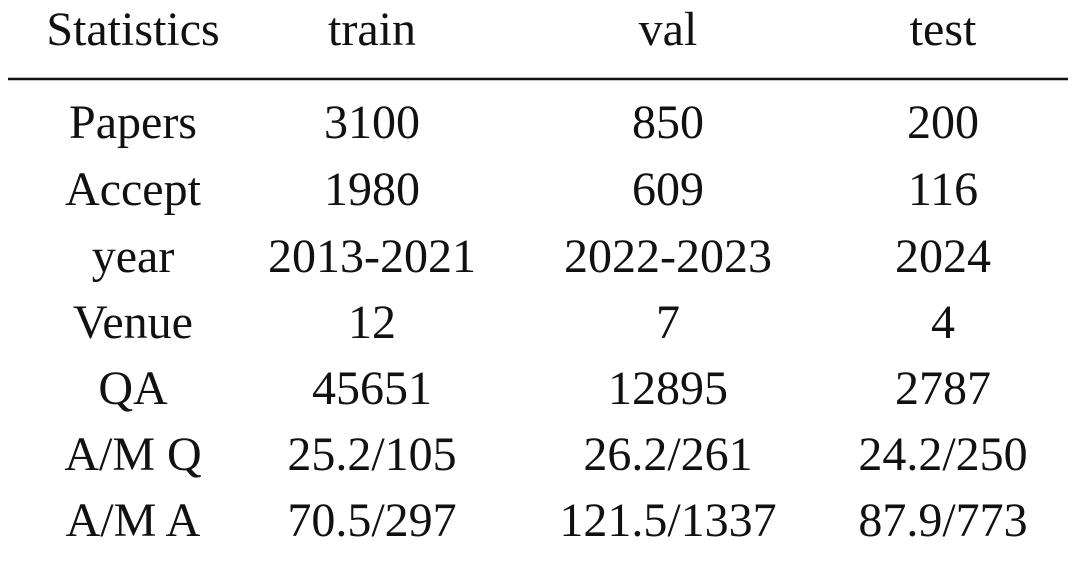 Image resolution: width=1080 pixels, height=562 pixels. I want to click on cell: 7, so click(668, 322).